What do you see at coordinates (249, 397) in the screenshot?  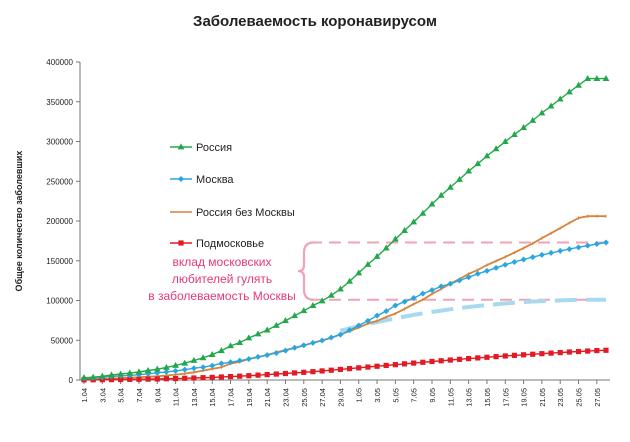 I see `x-tick-label: 19.04` at bounding box center [249, 397].